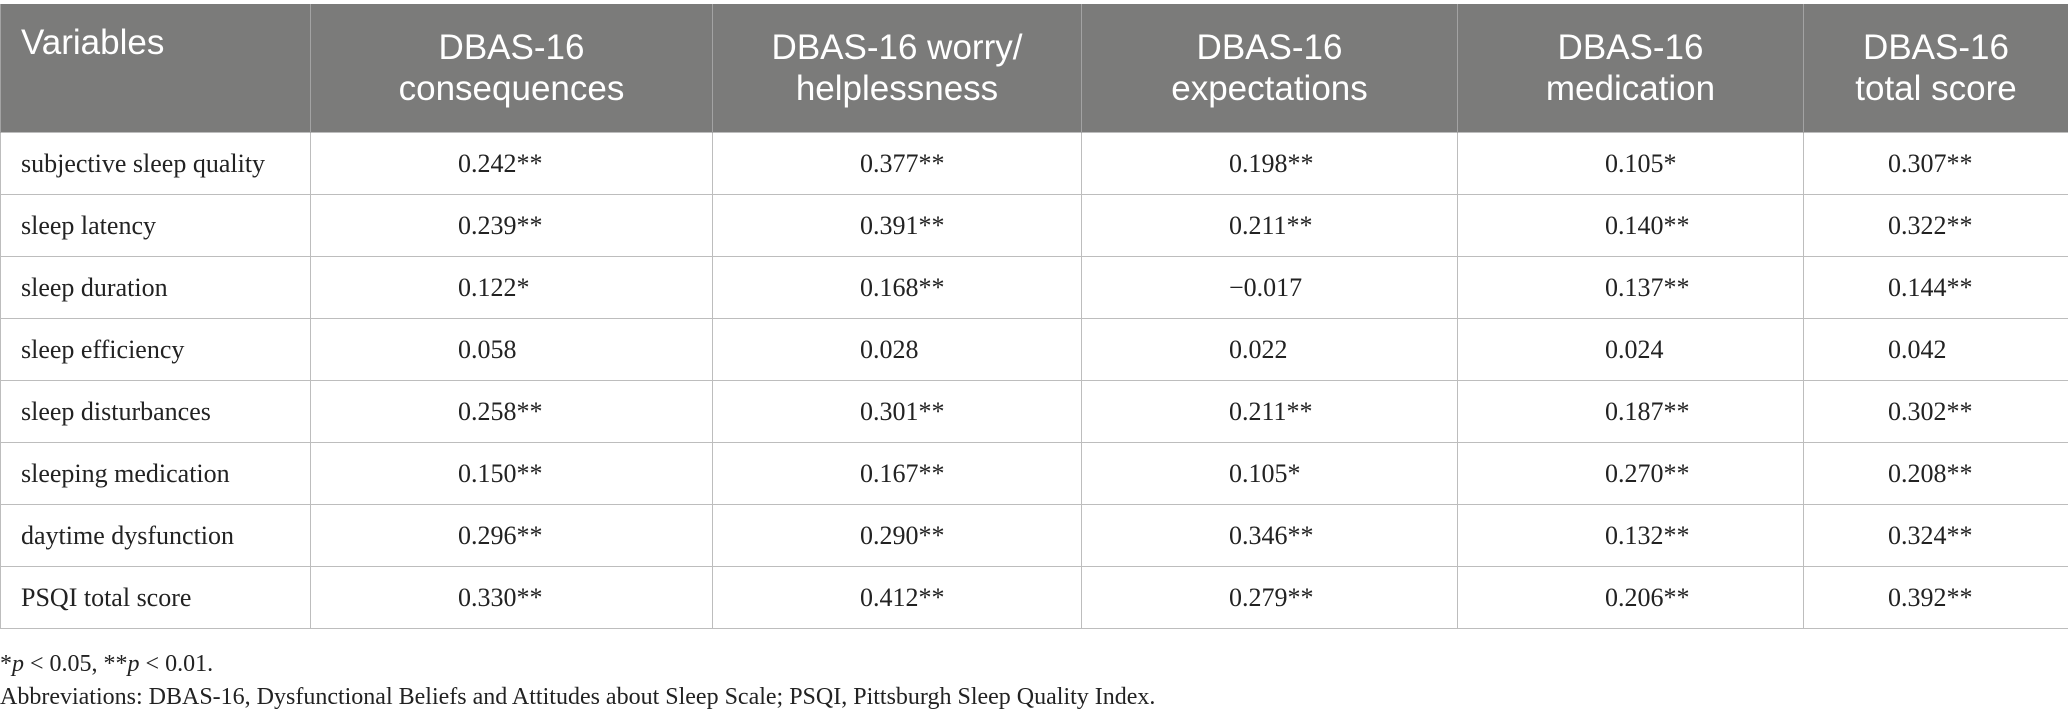 This screenshot has width=2068, height=725. I want to click on header-line: consequences, so click(511, 88).